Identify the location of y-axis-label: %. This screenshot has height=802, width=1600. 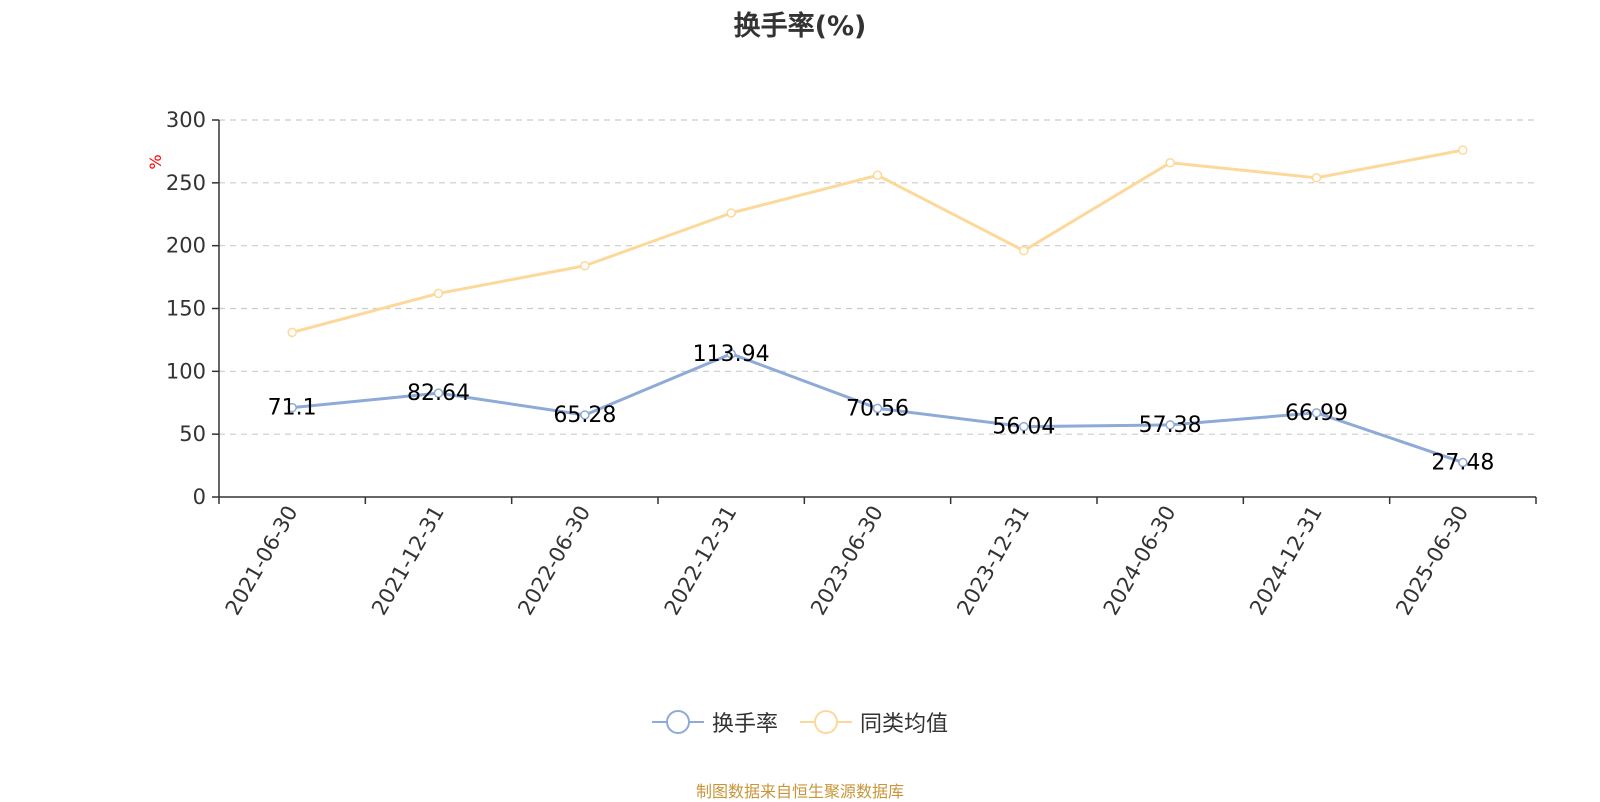
(155, 161).